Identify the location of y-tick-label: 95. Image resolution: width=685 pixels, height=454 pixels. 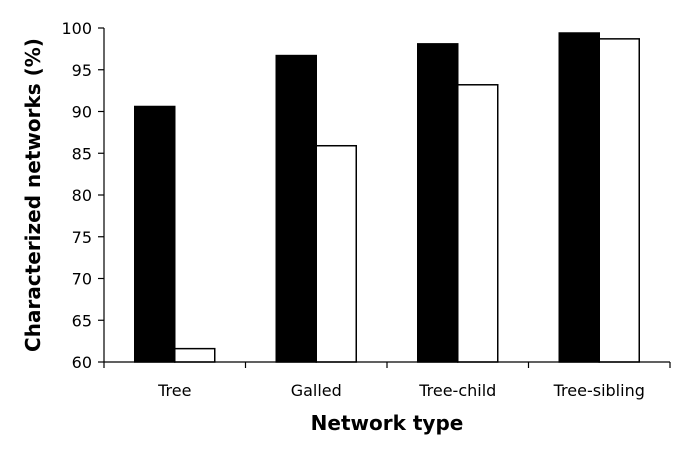
(82, 70).